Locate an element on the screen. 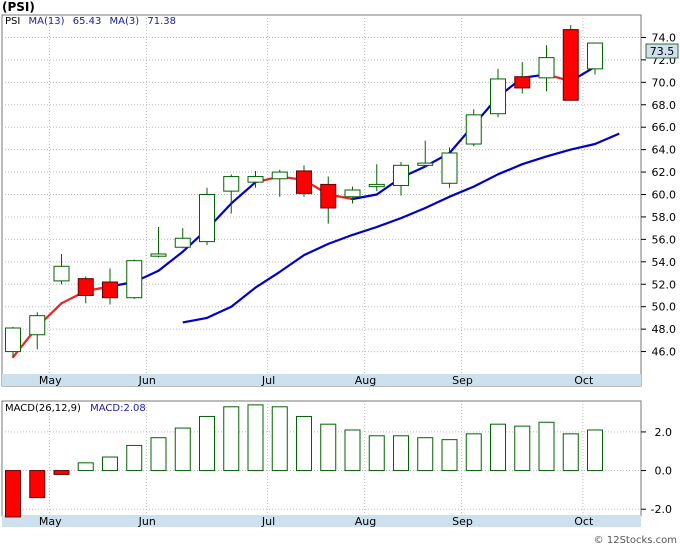 The height and width of the screenshot is (550, 680). last-price-value: 73.5 is located at coordinates (662, 51).